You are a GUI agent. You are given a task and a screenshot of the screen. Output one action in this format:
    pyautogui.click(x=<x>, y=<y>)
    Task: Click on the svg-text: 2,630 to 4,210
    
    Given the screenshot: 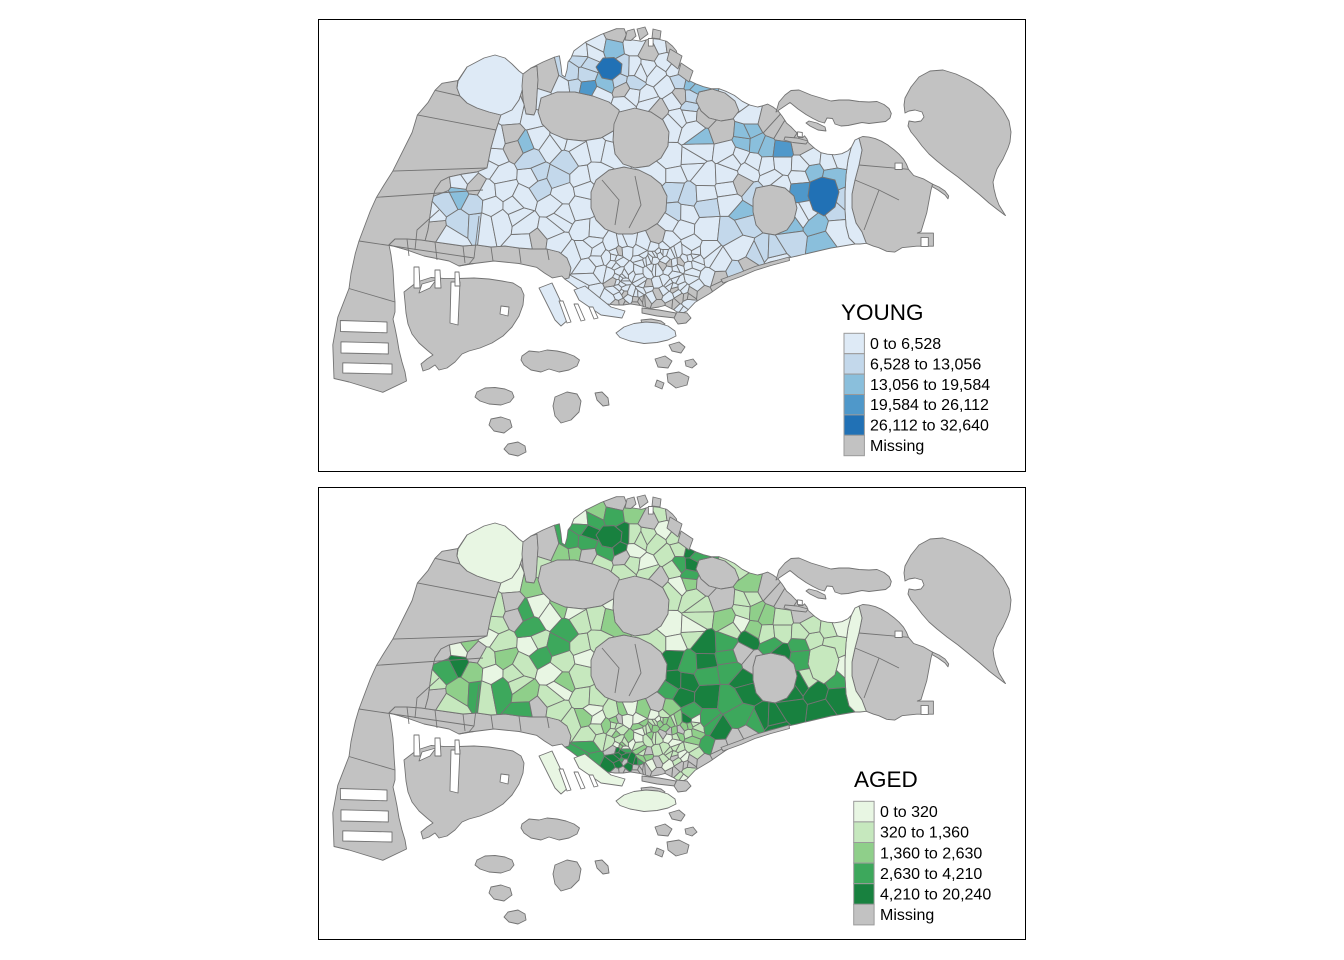 What is the action you would take?
    pyautogui.click(x=931, y=874)
    